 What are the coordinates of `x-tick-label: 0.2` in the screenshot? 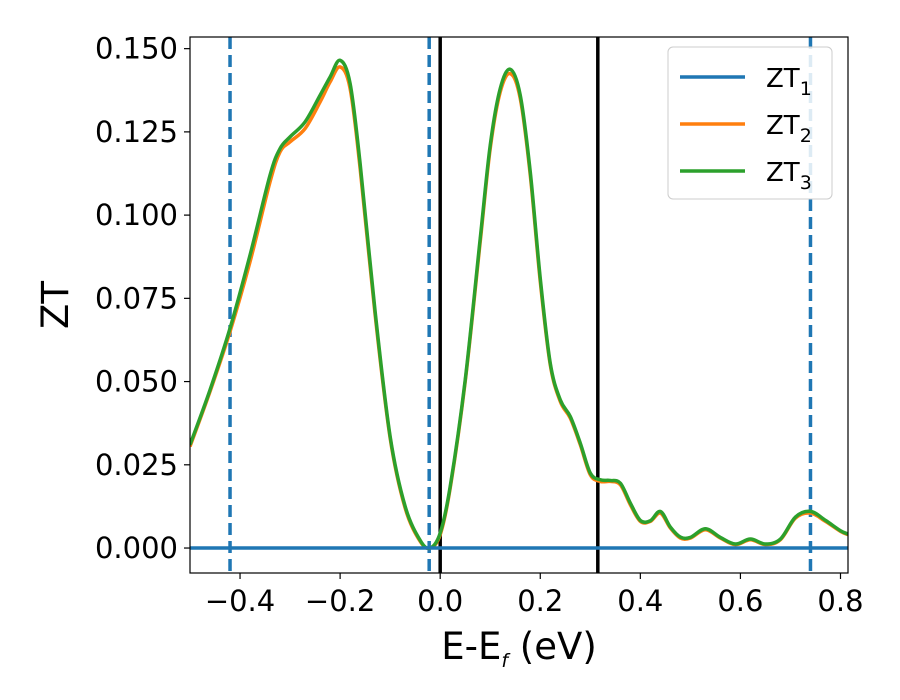 It's located at (540, 601).